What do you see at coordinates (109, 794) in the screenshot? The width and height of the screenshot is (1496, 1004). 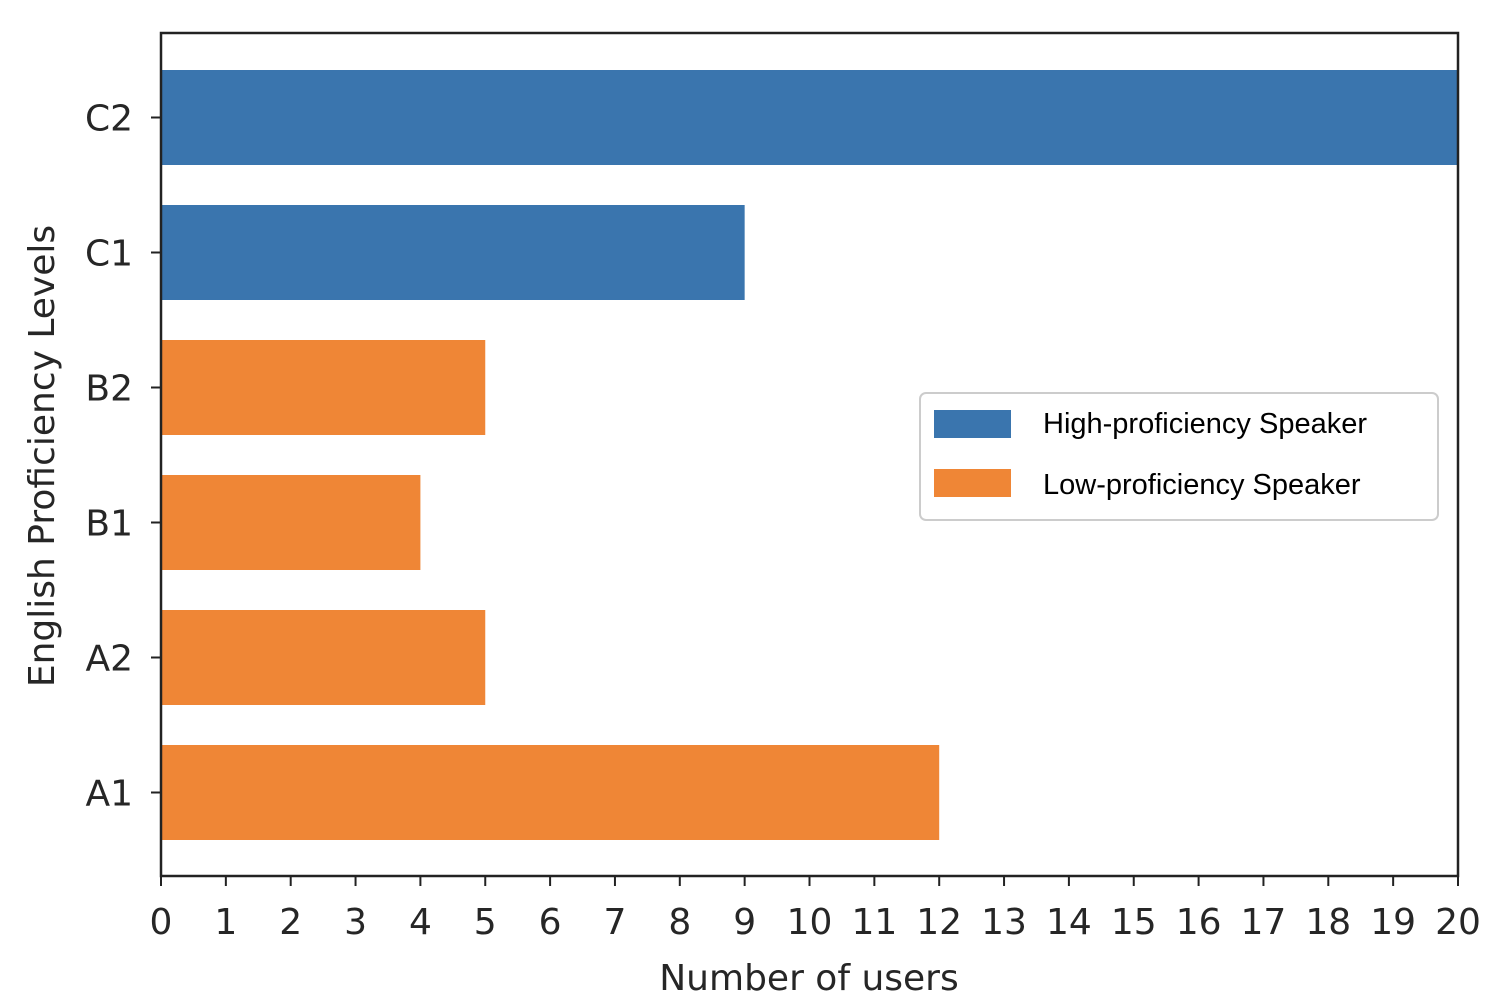 I see `y-tick-label-a1: A1` at bounding box center [109, 794].